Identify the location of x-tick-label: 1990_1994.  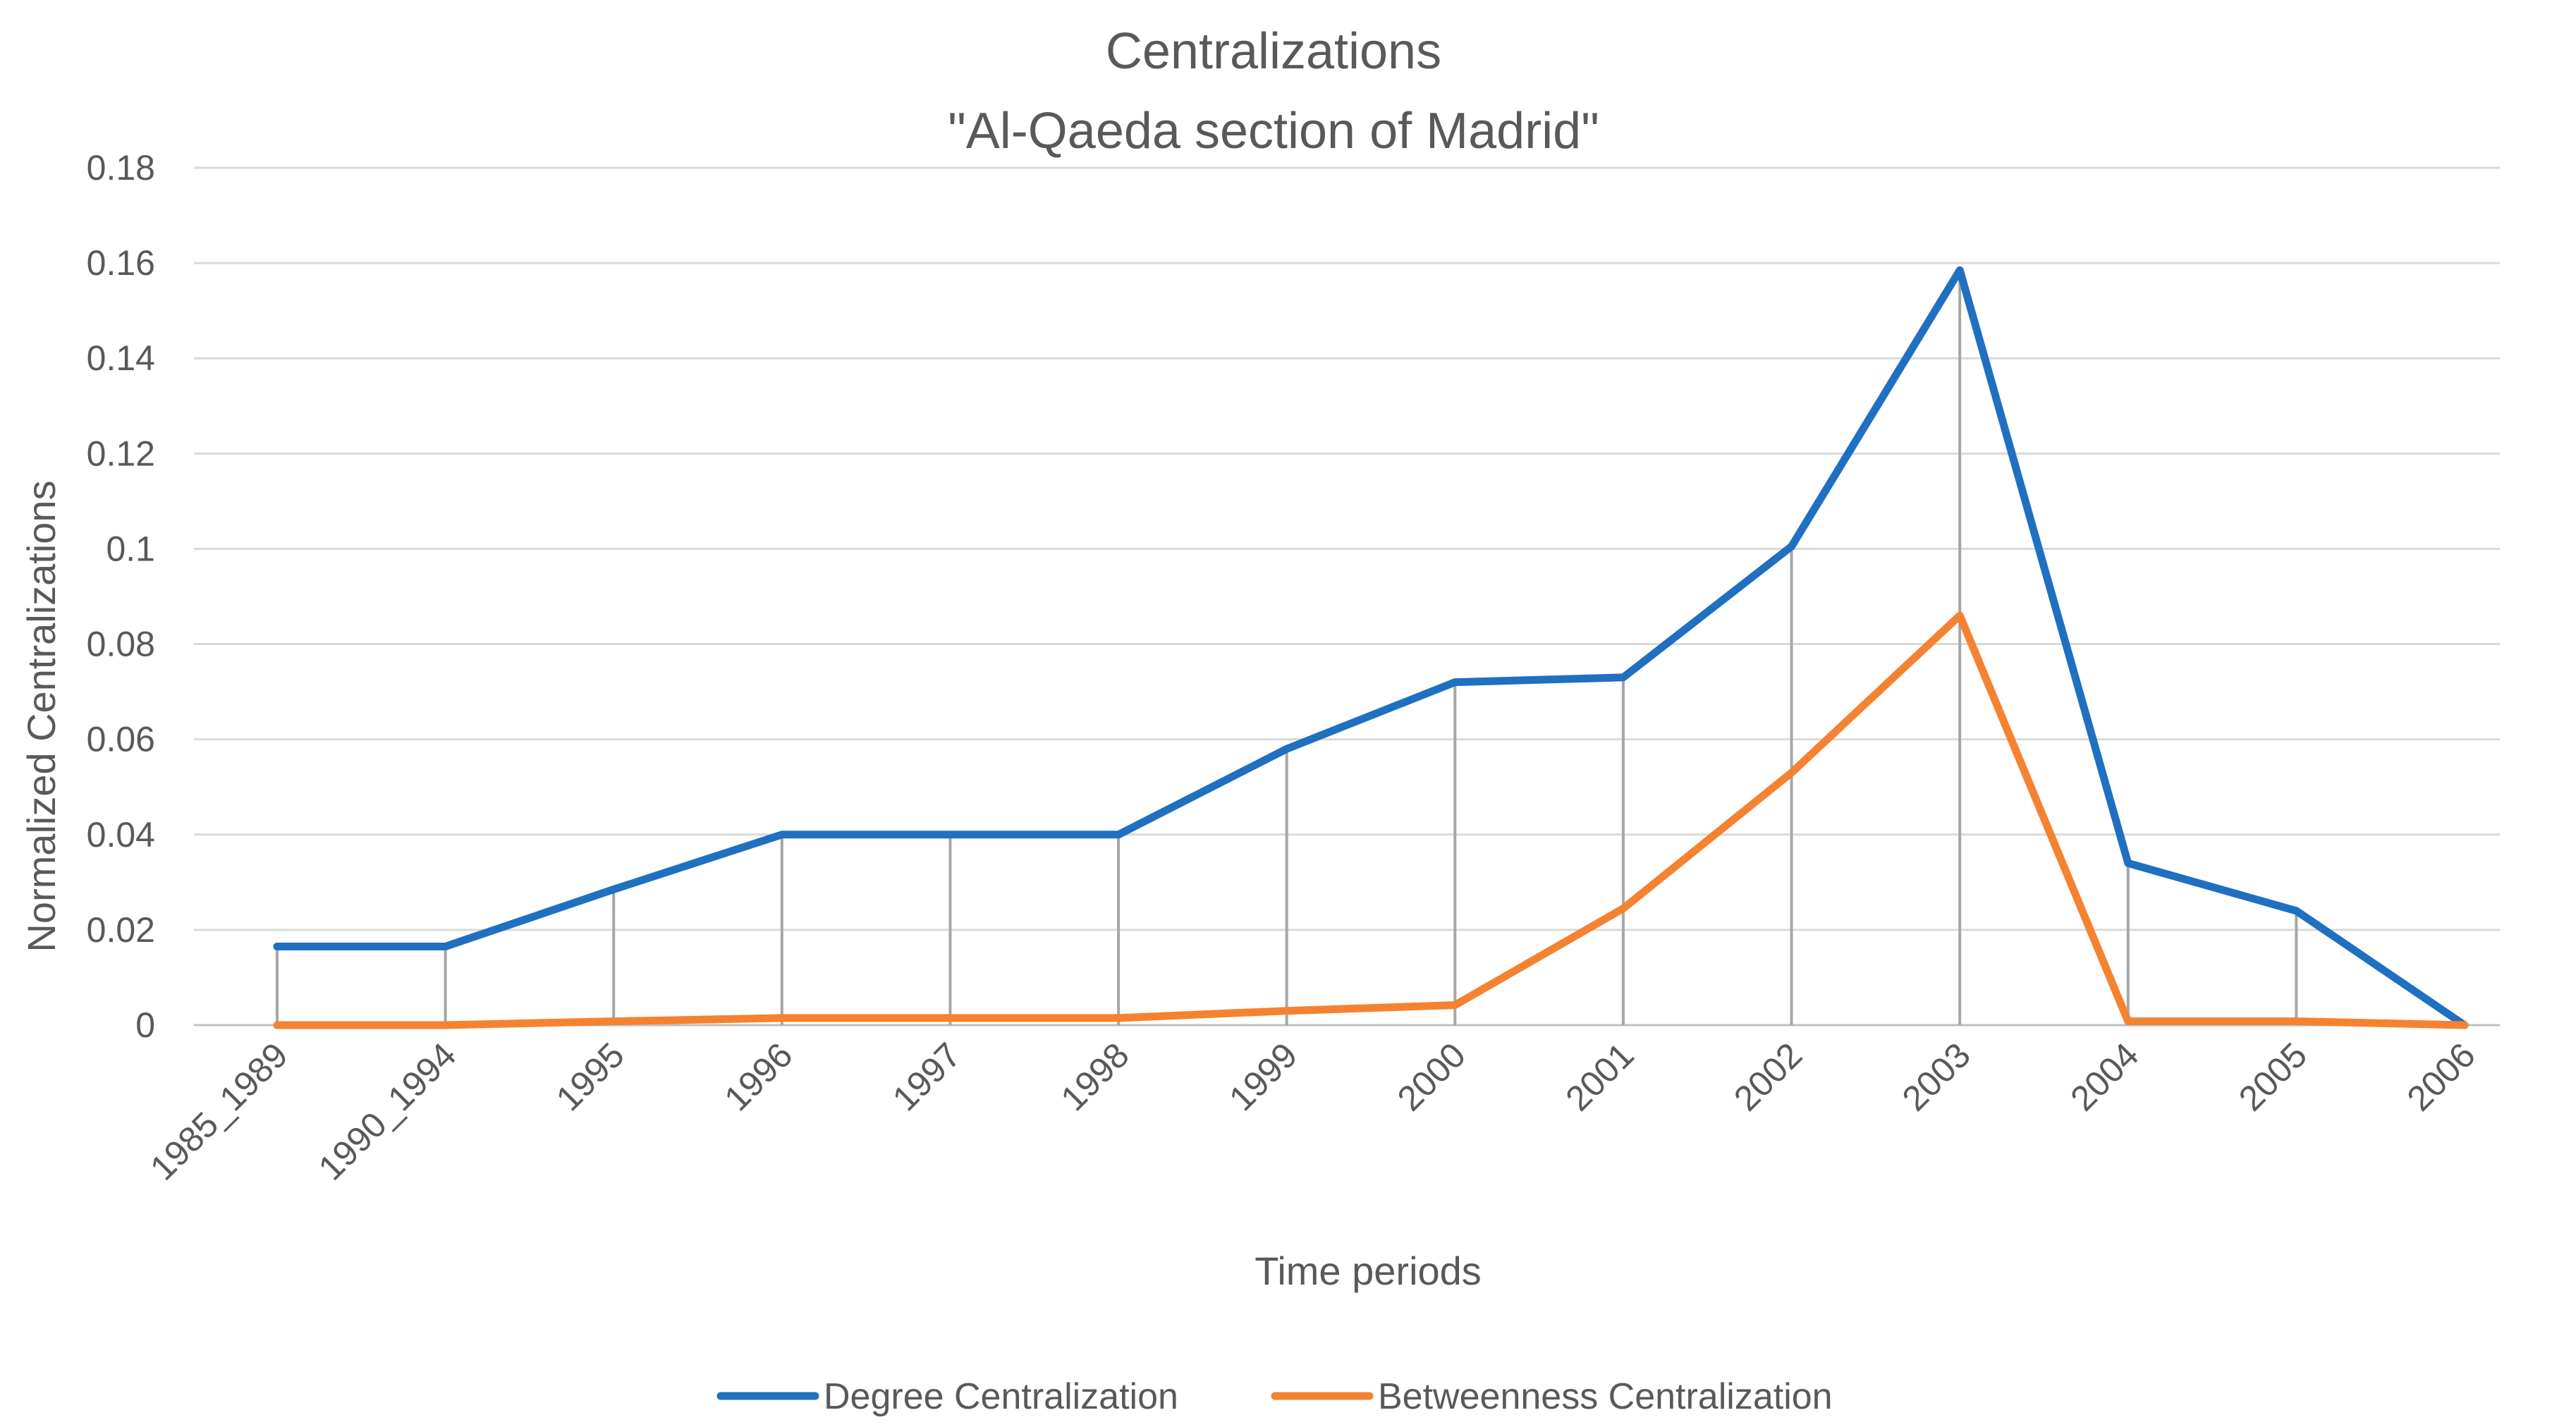
(387, 1111).